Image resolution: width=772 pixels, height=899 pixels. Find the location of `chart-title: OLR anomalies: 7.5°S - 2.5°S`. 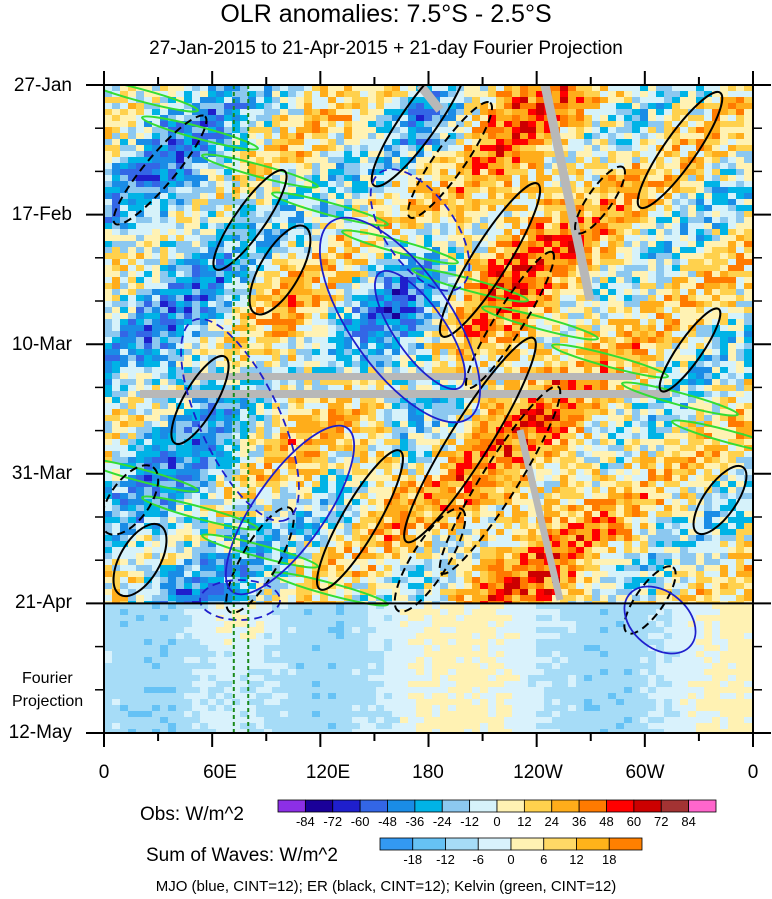

chart-title: OLR anomalies: 7.5°S - 2.5°S is located at coordinates (386, 14).